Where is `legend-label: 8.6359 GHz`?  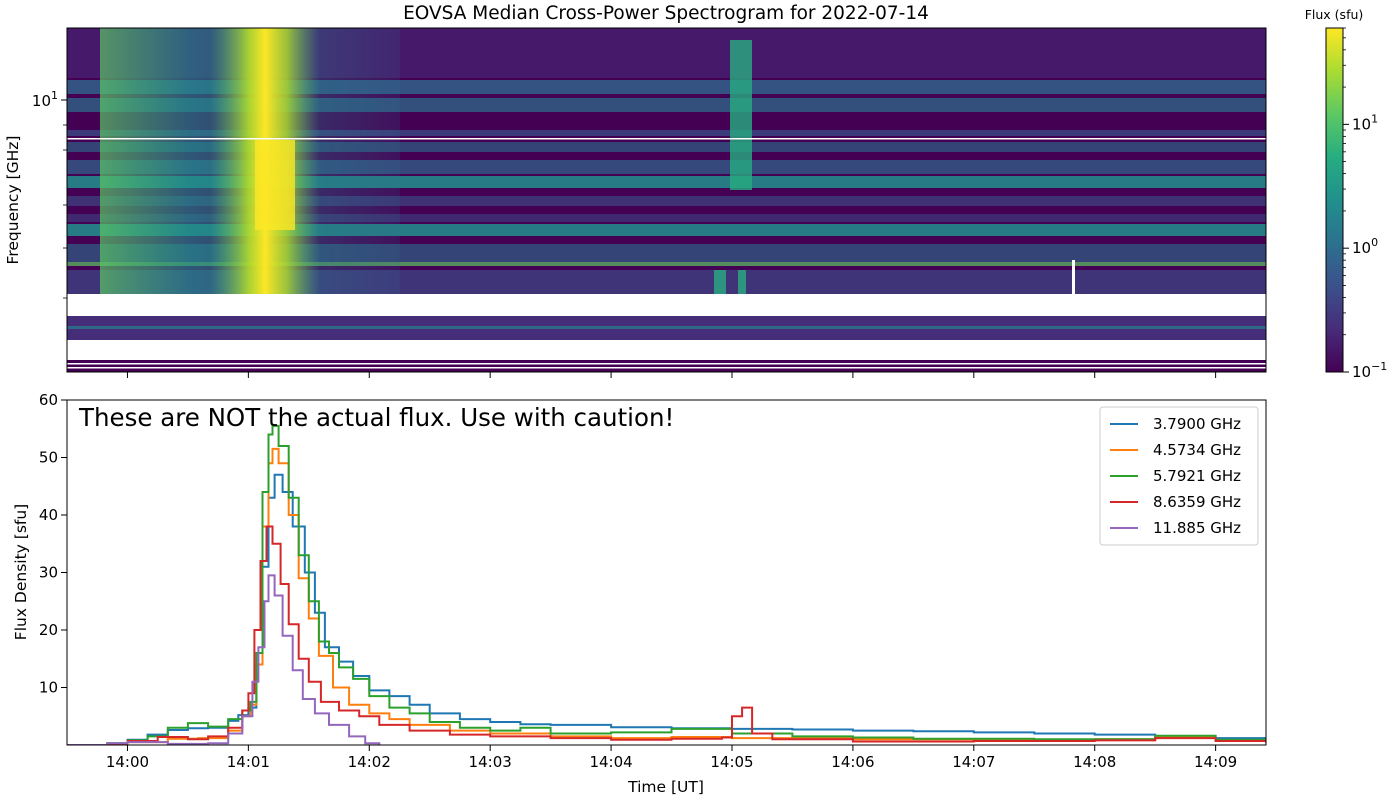
legend-label: 8.6359 GHz is located at coordinates (1197, 502).